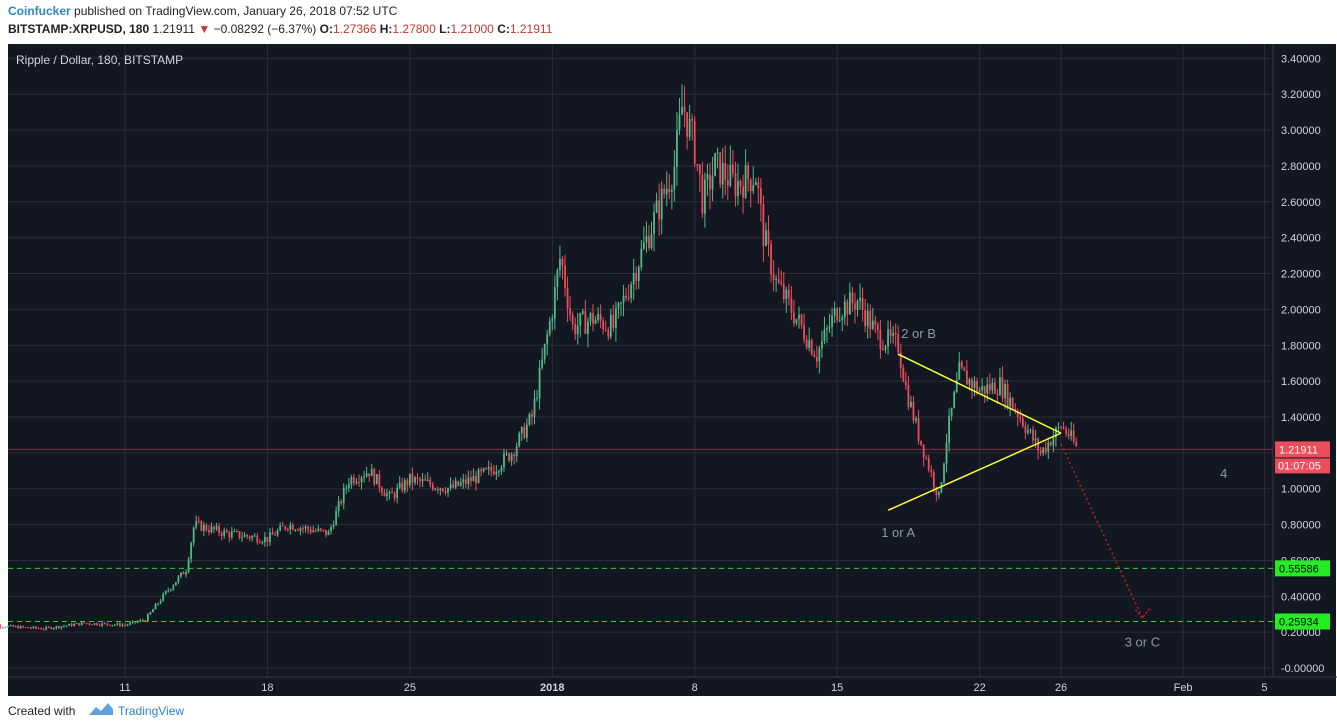 The height and width of the screenshot is (728, 1337). What do you see at coordinates (979, 393) in the screenshot?
I see `triangle-upper-line` at bounding box center [979, 393].